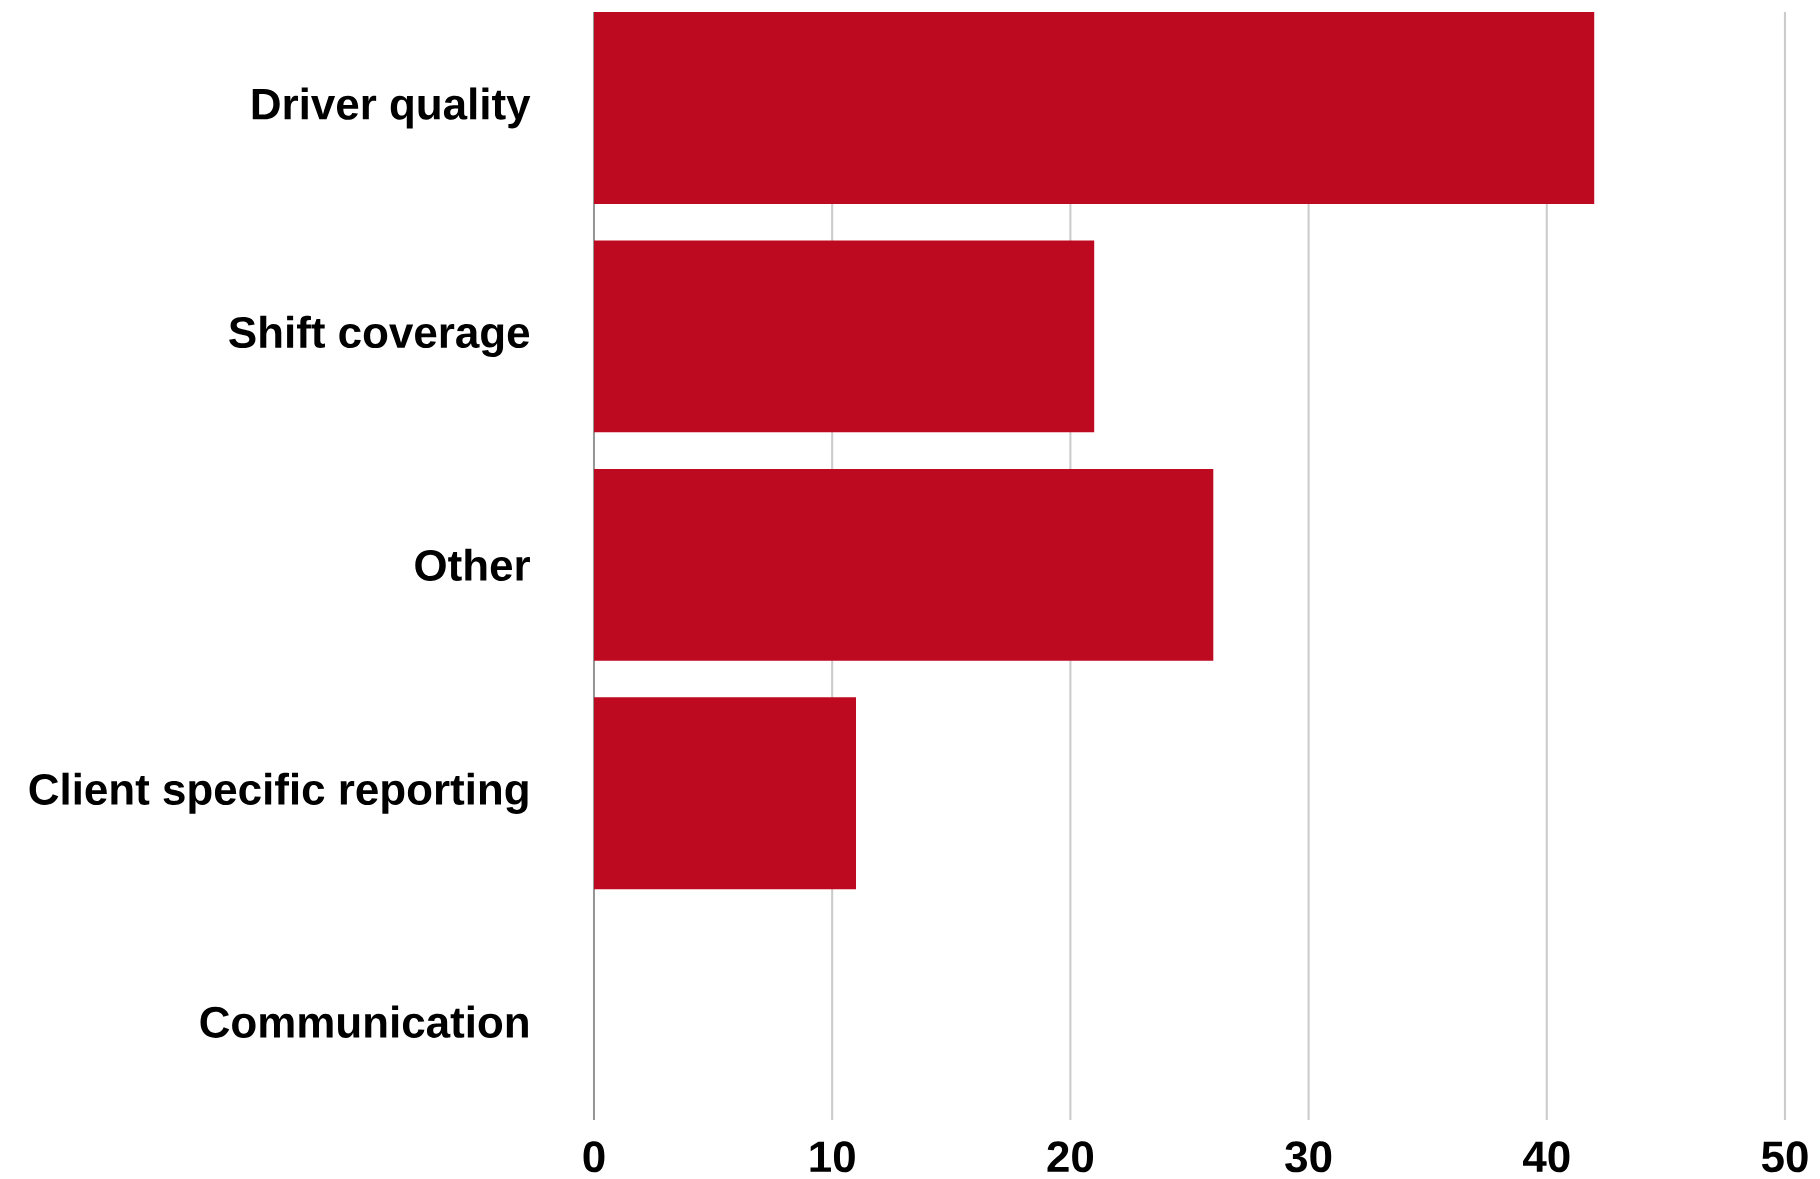  Describe the element at coordinates (832, 1157) in the screenshot. I see `x-tick-label: 10` at that location.